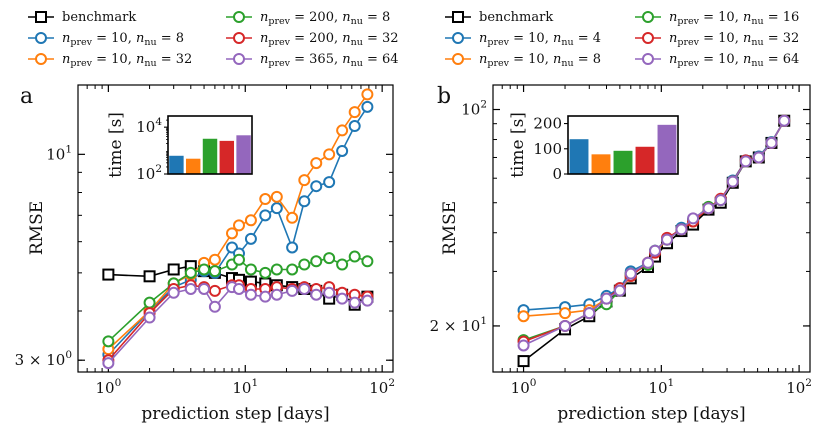 The image size is (831, 438). I want to click on legend-label: nprev = 10, nnu = 64, so click(734, 60).